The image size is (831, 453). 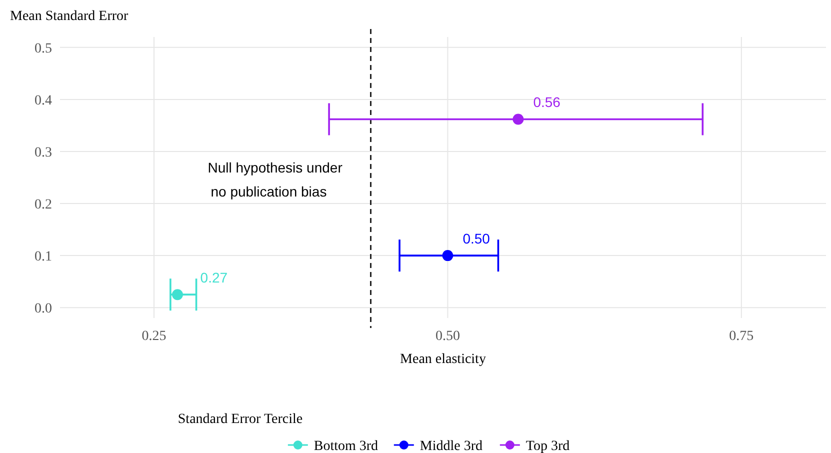 I want to click on y-tick-label: 0.1, so click(x=43, y=257).